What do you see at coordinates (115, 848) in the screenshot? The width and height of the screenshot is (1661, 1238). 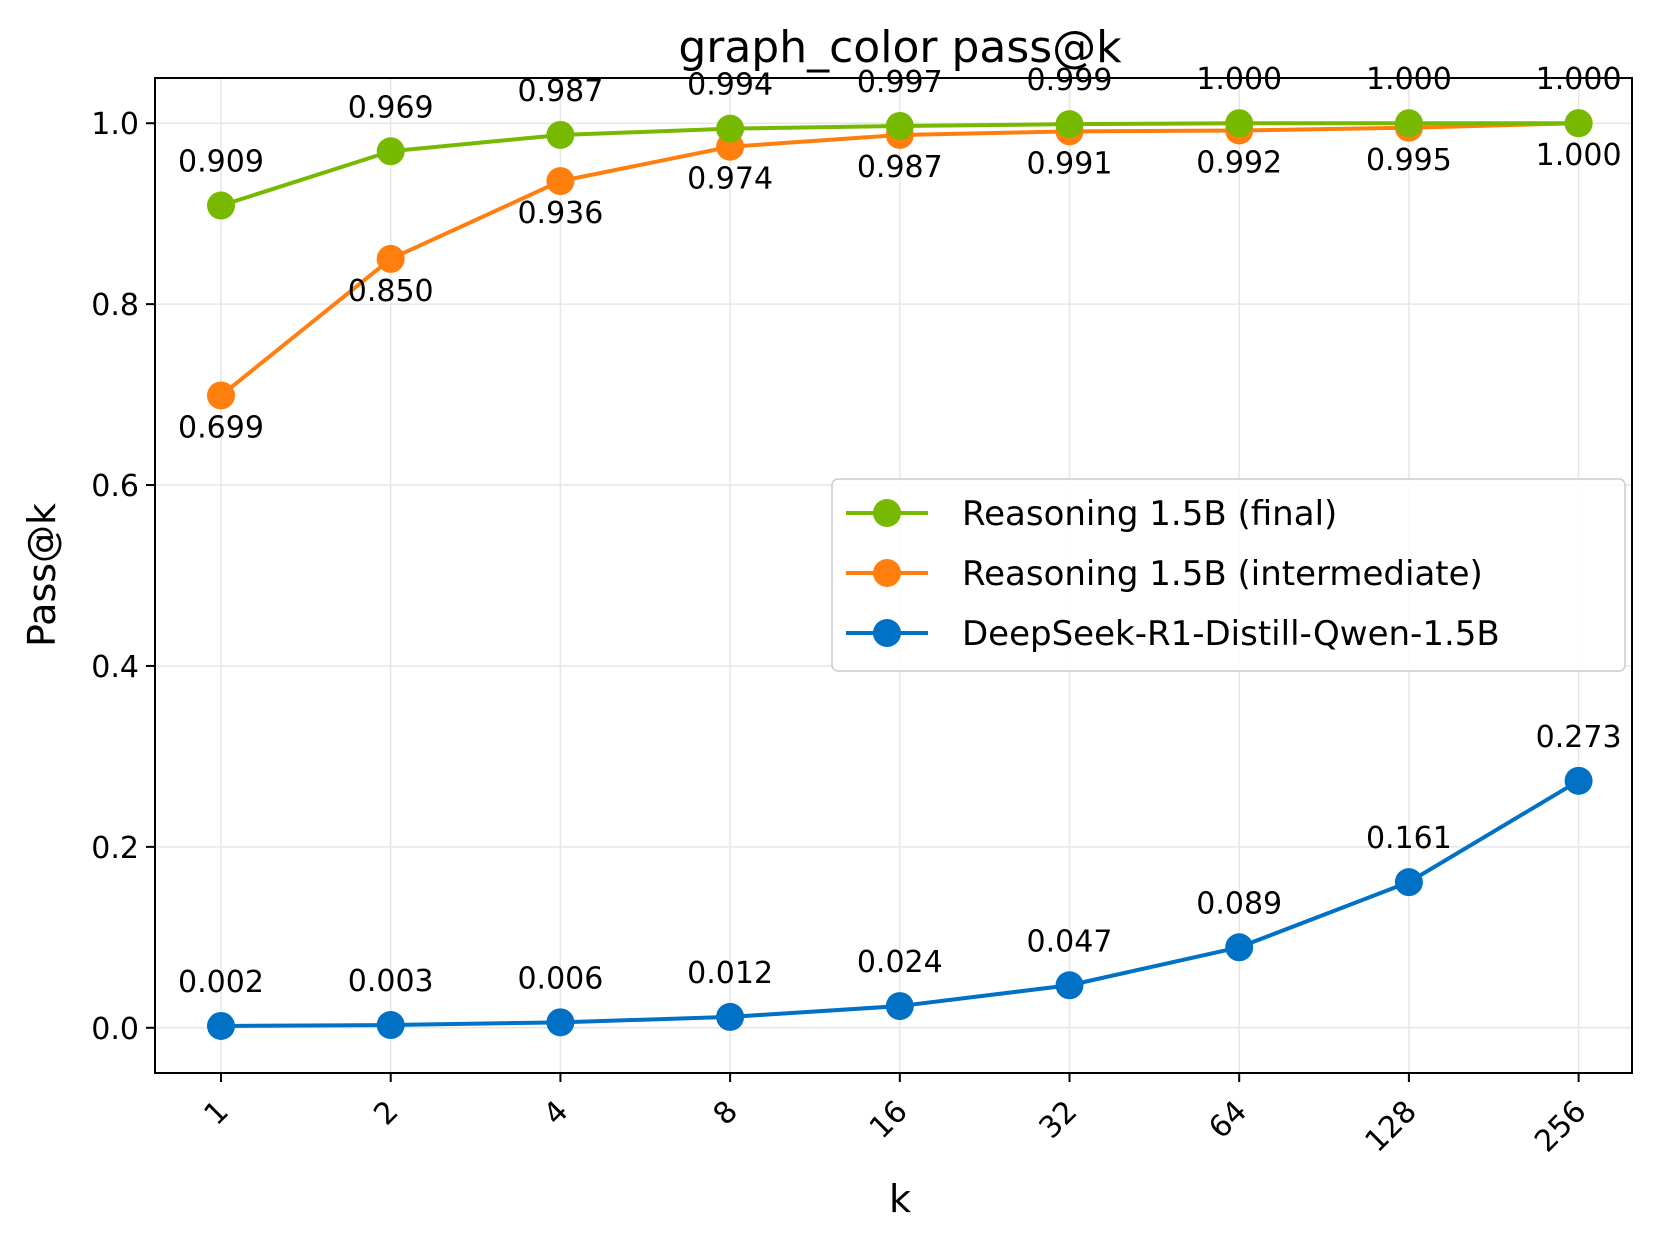 I see `y-tick-label: 0.2` at bounding box center [115, 848].